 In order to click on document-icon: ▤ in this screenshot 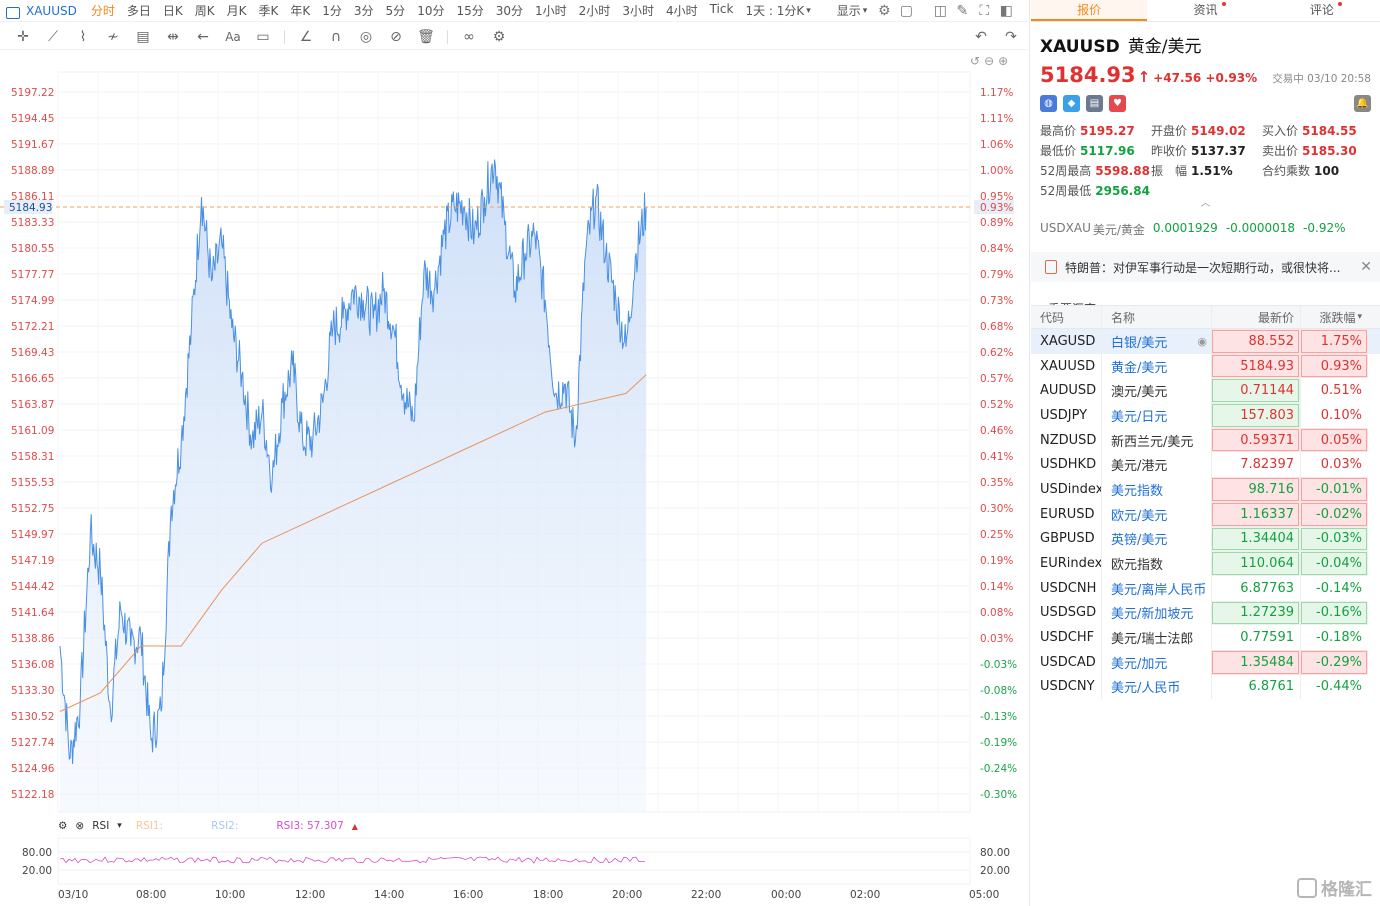, I will do `click(1094, 103)`.